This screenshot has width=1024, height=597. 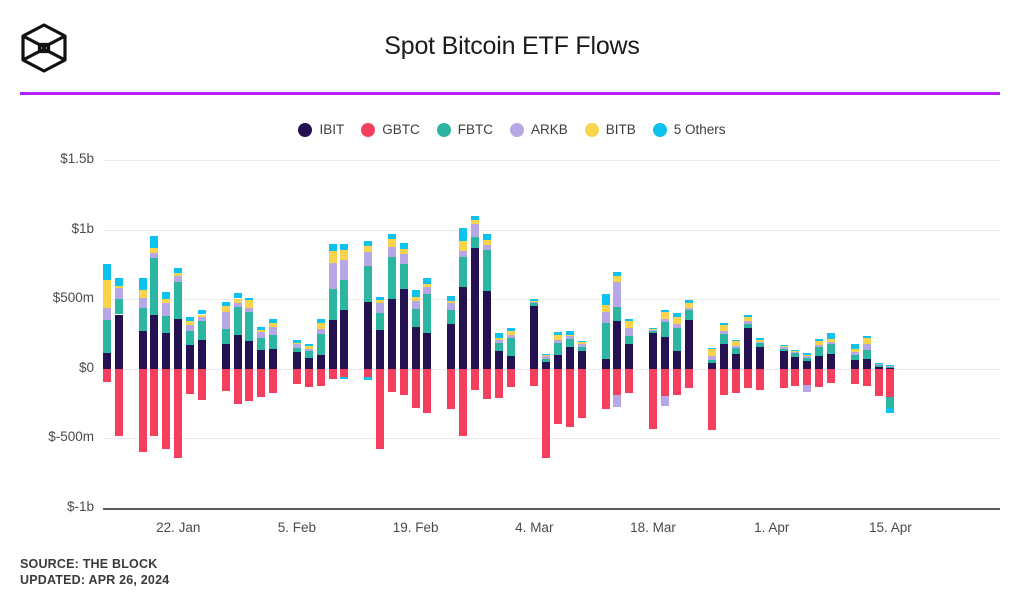 What do you see at coordinates (538, 129) in the screenshot?
I see `legend-item-arkb: ARKB` at bounding box center [538, 129].